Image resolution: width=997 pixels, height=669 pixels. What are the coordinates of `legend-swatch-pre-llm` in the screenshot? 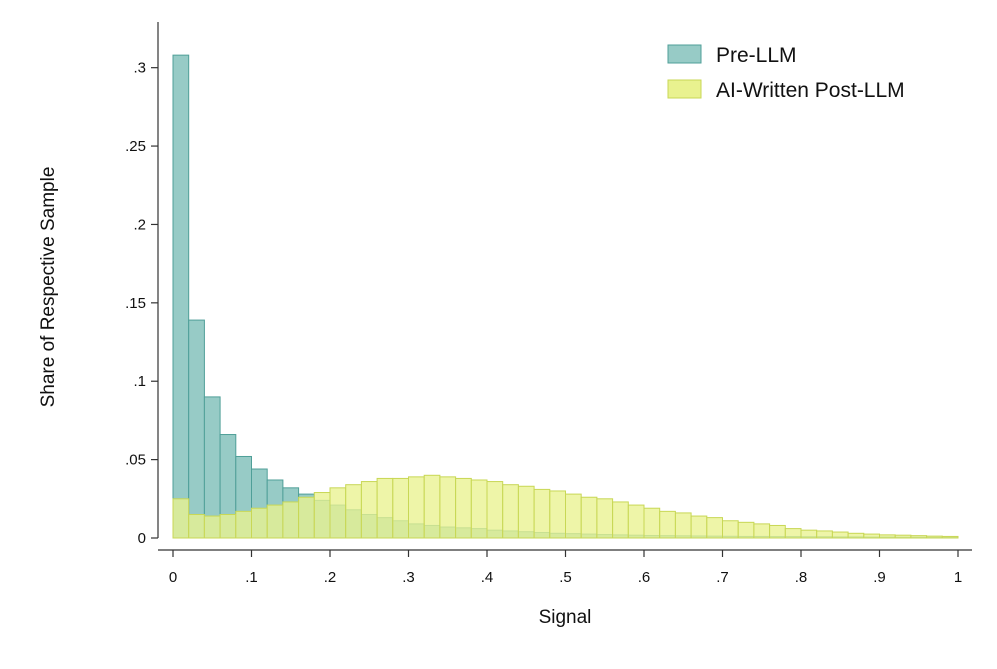 It's located at (684, 54).